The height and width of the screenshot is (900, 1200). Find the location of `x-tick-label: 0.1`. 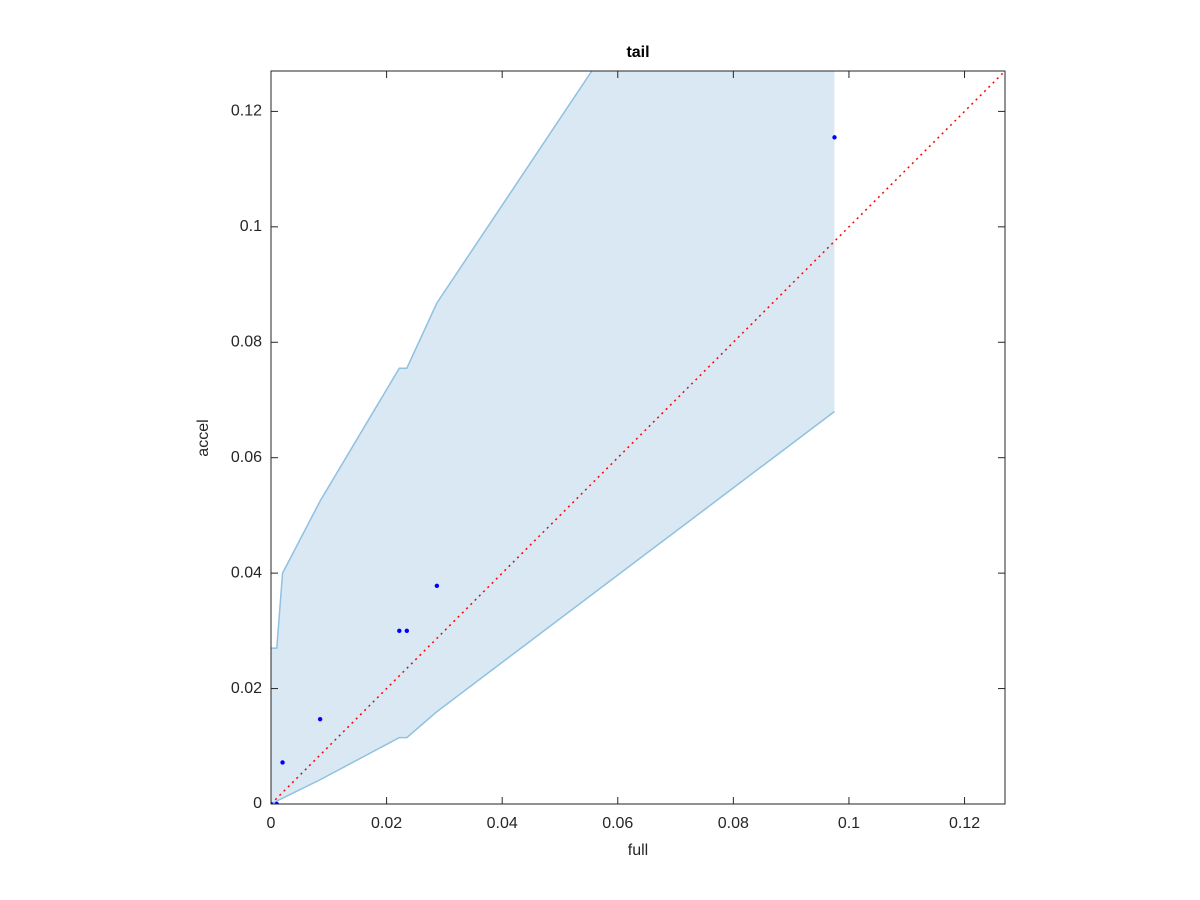

x-tick-label: 0.1 is located at coordinates (849, 823).